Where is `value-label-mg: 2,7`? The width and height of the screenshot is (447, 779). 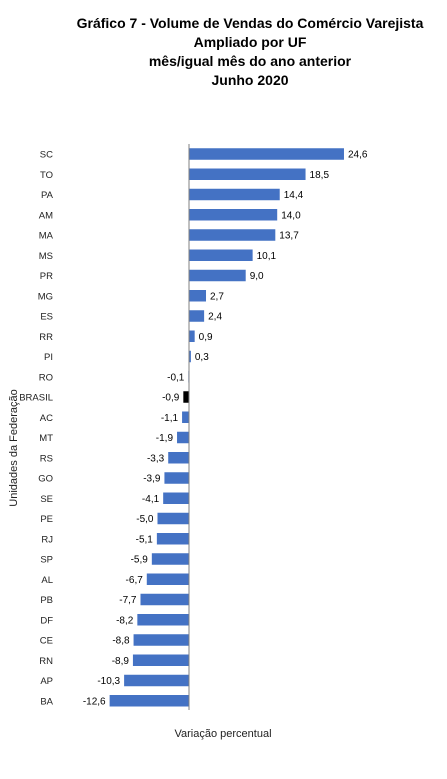
value-label-mg: 2,7 is located at coordinates (217, 296).